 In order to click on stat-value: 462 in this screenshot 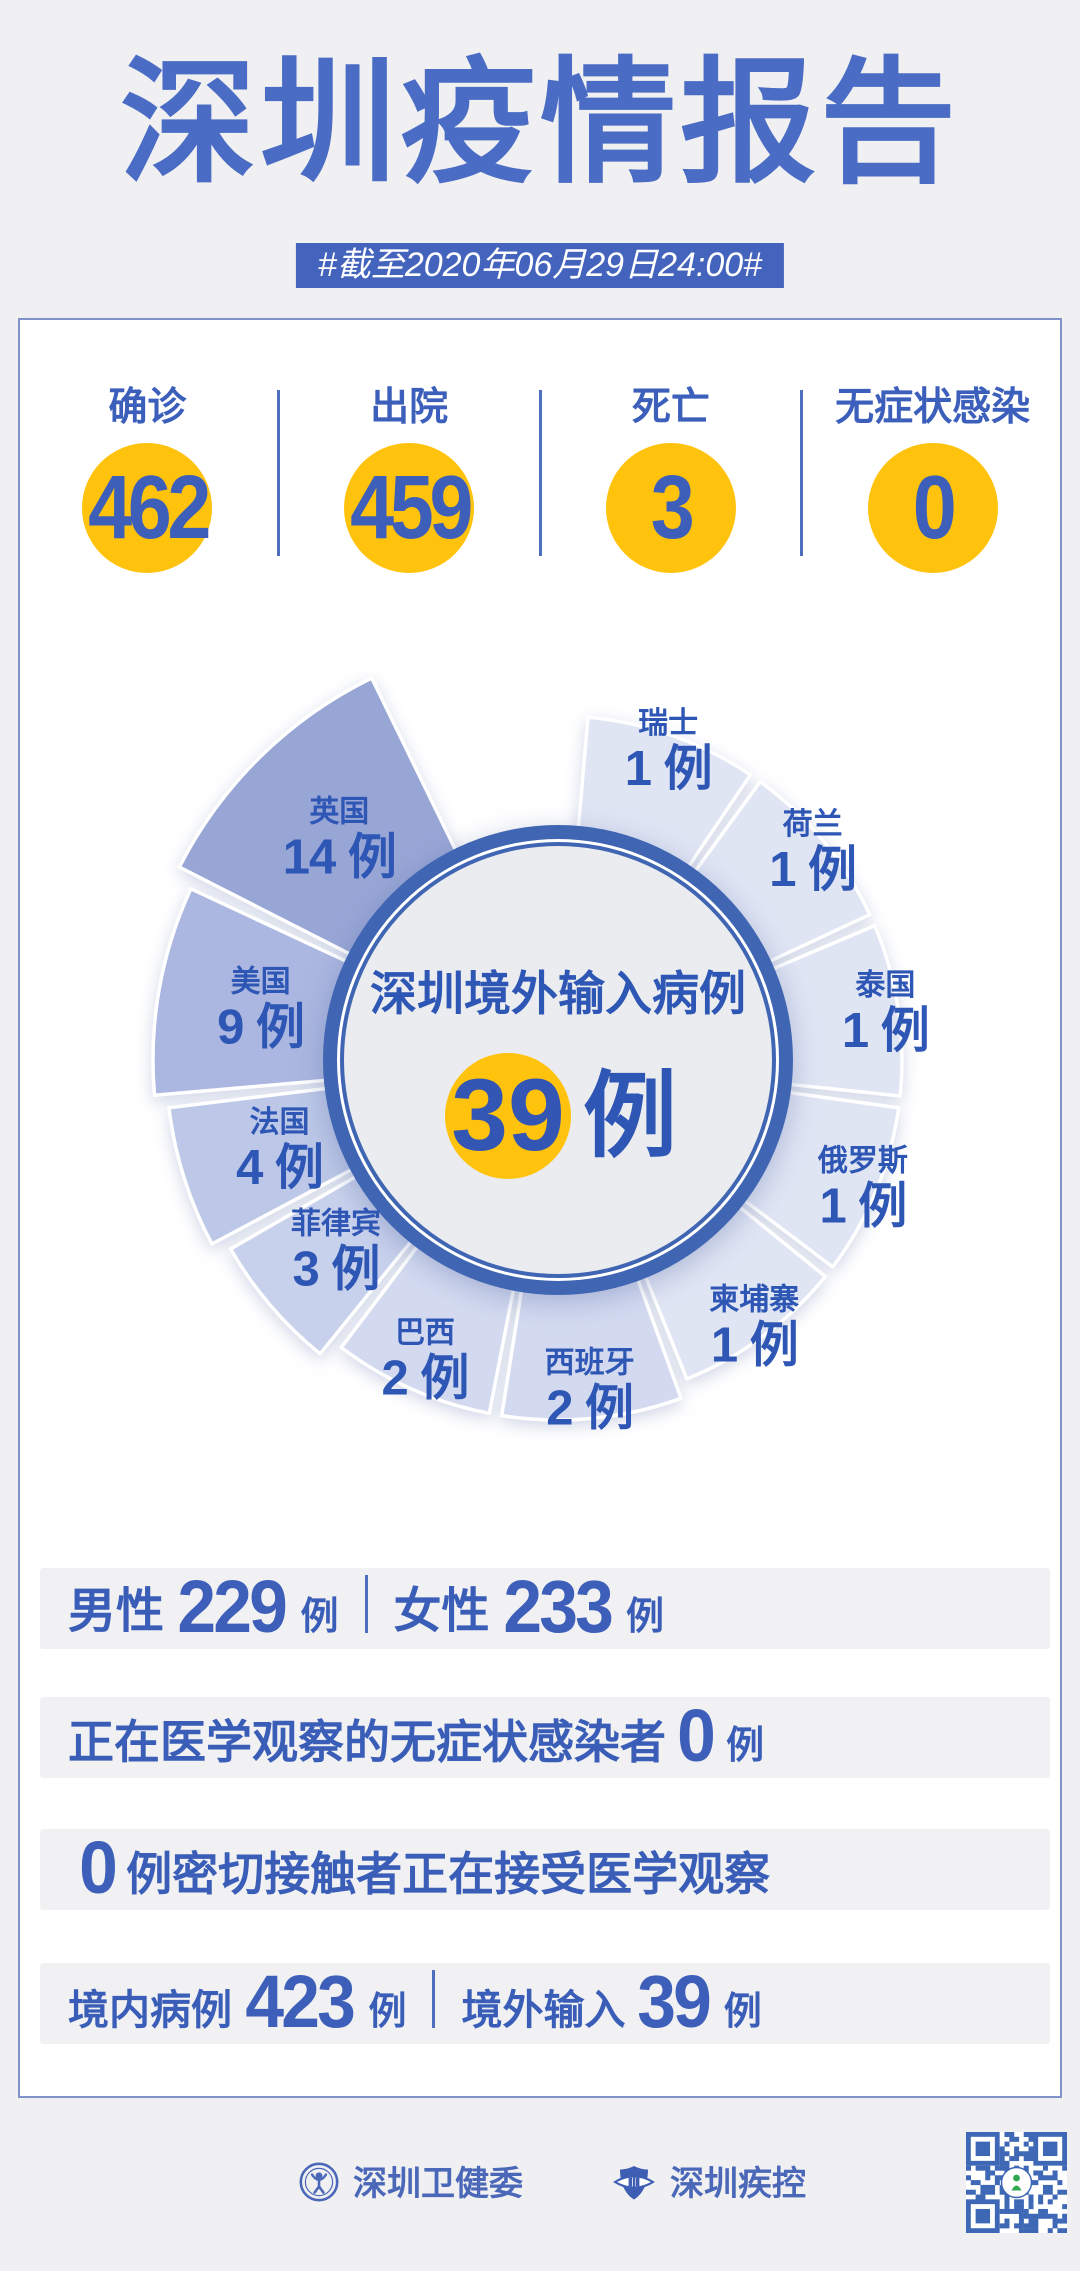, I will do `click(149, 508)`.